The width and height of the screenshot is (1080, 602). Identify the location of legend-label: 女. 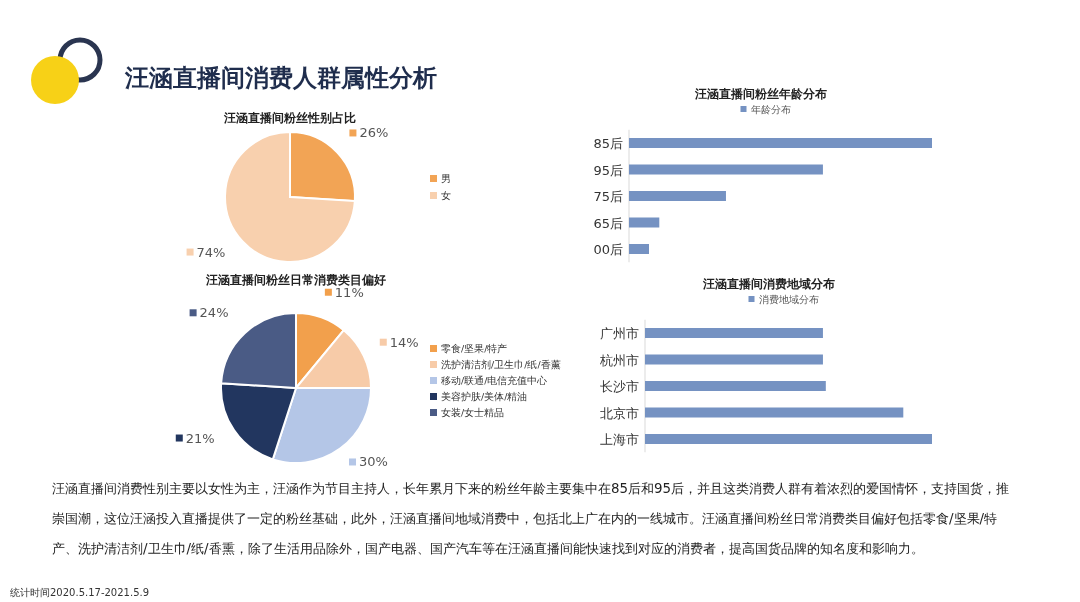
(446, 195).